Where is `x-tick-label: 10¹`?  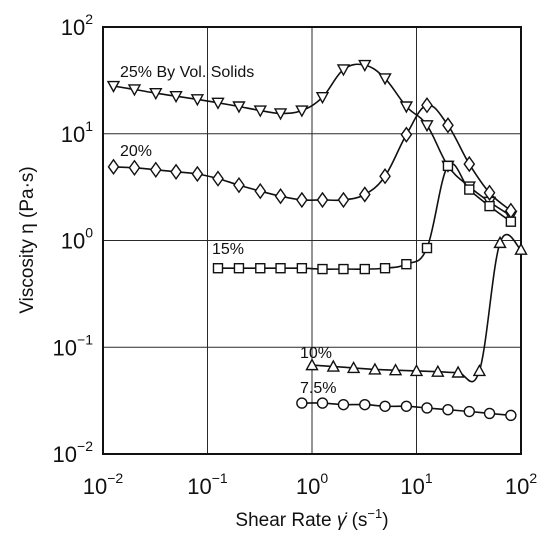
x-tick-label: 10¹ is located at coordinates (416, 484).